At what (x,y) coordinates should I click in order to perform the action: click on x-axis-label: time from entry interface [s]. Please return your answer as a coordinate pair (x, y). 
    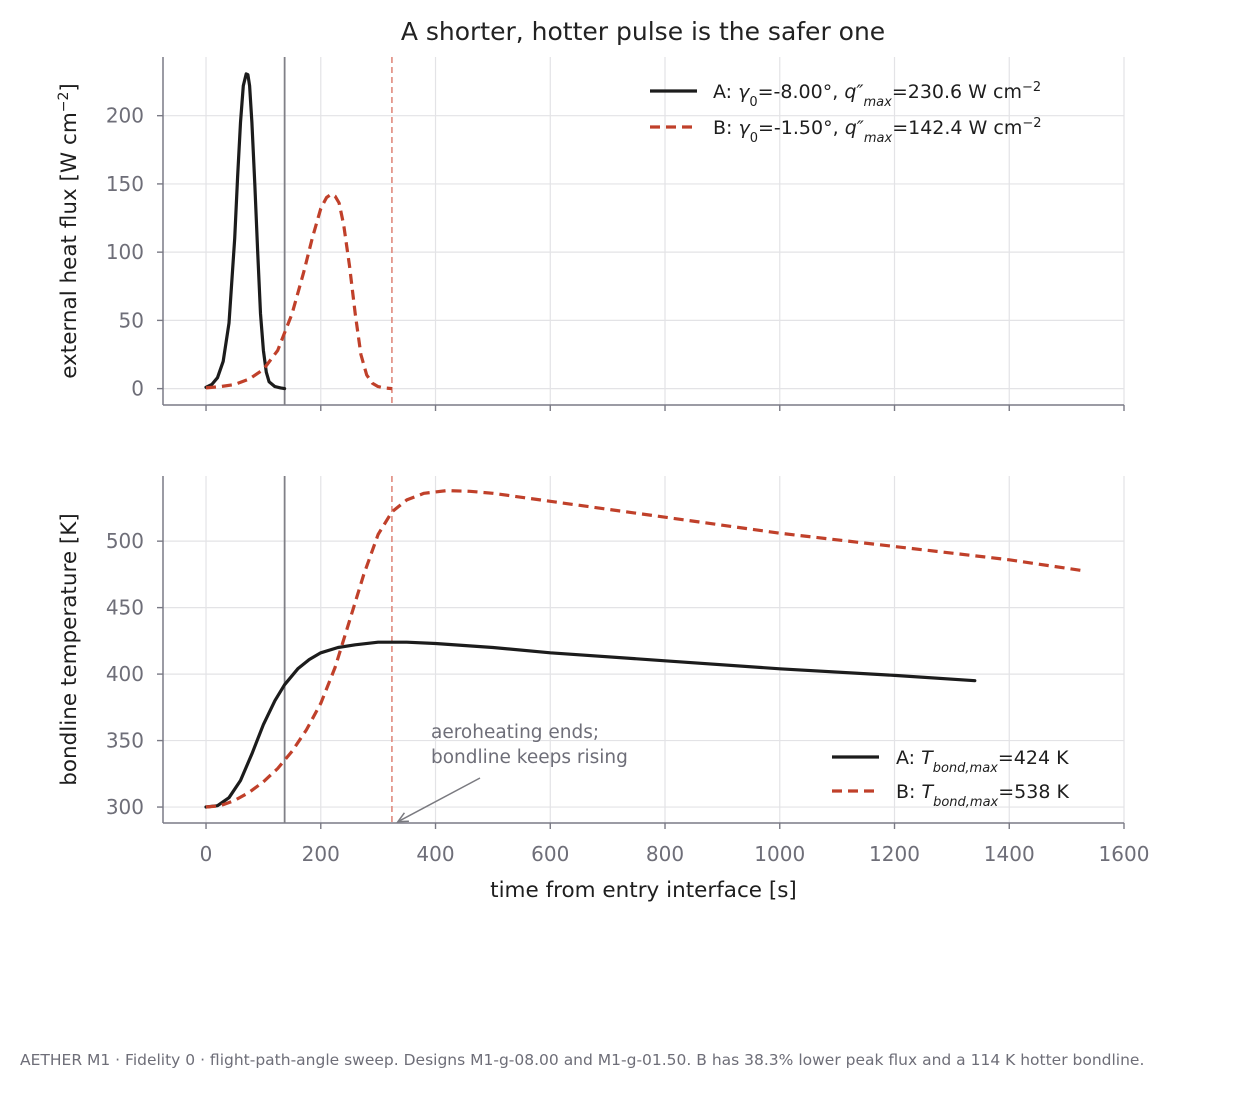
    Looking at the image, I should click on (643, 890).